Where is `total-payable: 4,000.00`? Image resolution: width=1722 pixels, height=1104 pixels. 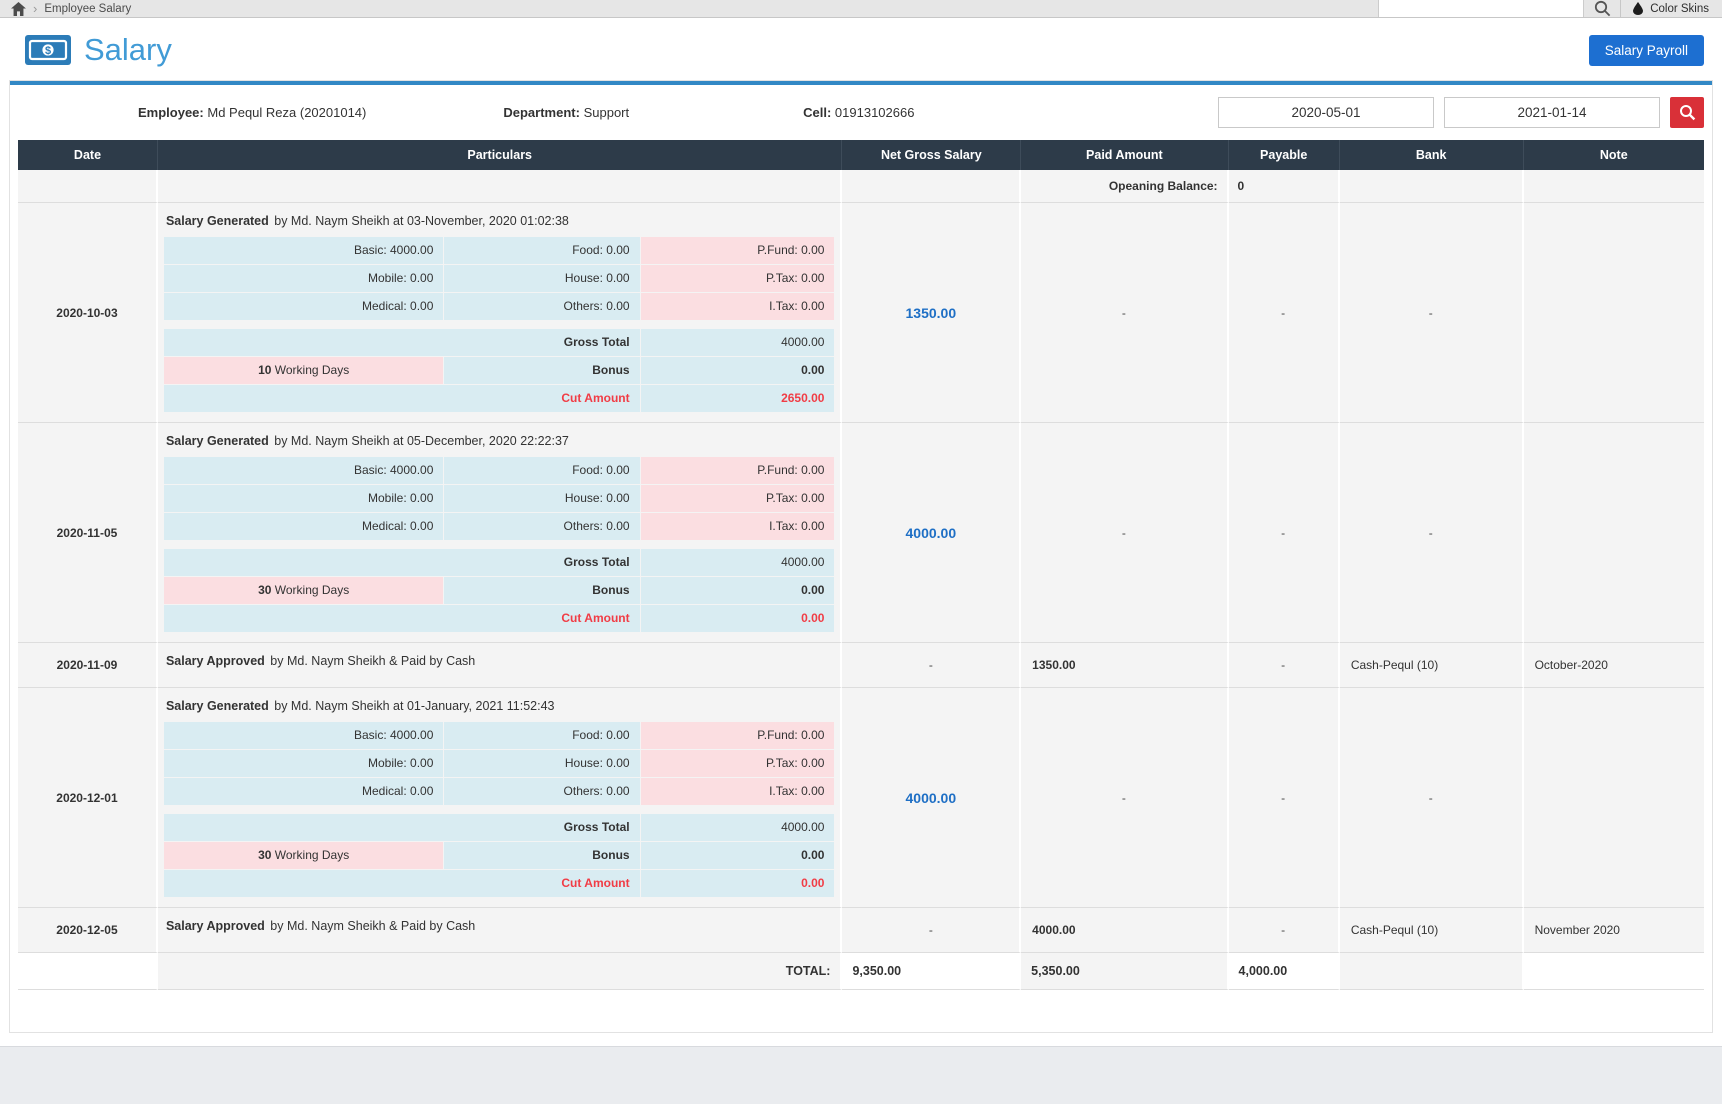
total-payable: 4,000.00 is located at coordinates (1284, 971).